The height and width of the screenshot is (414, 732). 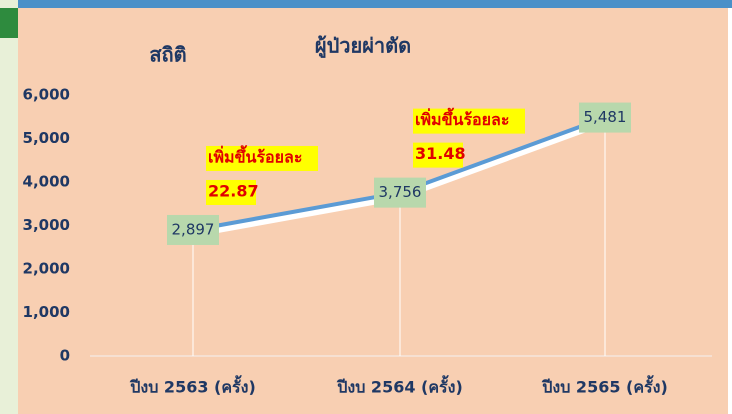 I want to click on annotation-value: 22.87, so click(x=233, y=190).